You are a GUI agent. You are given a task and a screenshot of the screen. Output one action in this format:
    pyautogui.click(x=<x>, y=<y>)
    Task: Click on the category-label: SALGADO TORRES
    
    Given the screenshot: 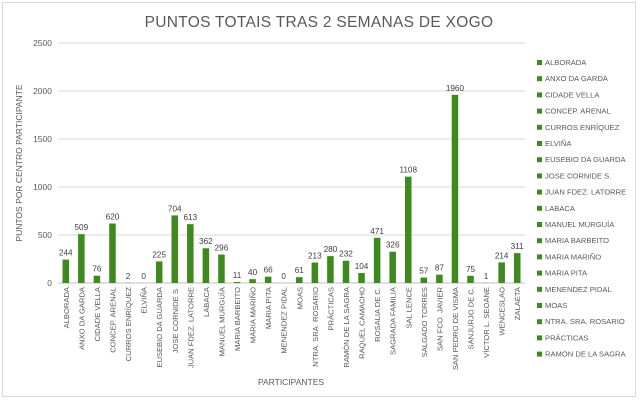 What is the action you would take?
    pyautogui.click(x=424, y=322)
    